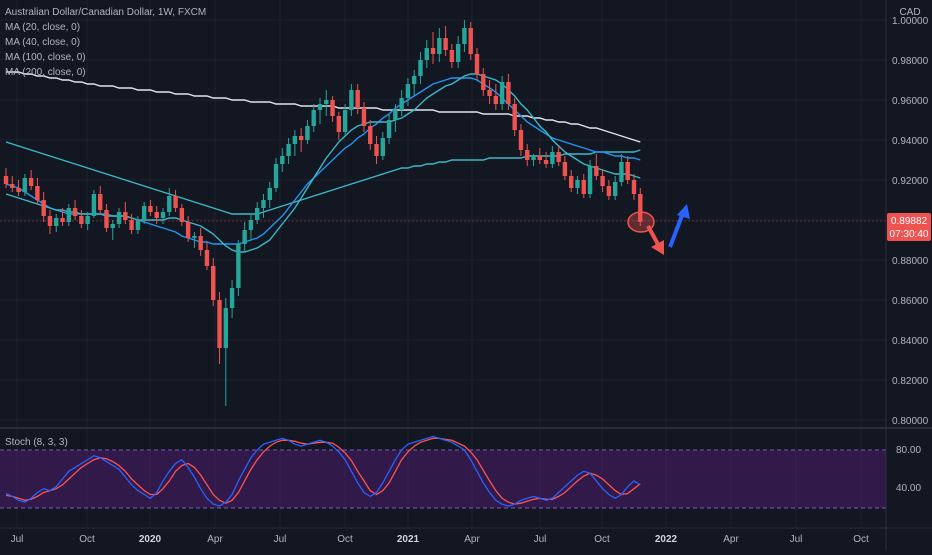 The width and height of the screenshot is (932, 555). Describe the element at coordinates (45, 72) in the screenshot. I see `legend-ma200: MA (200, close, 0)` at that location.